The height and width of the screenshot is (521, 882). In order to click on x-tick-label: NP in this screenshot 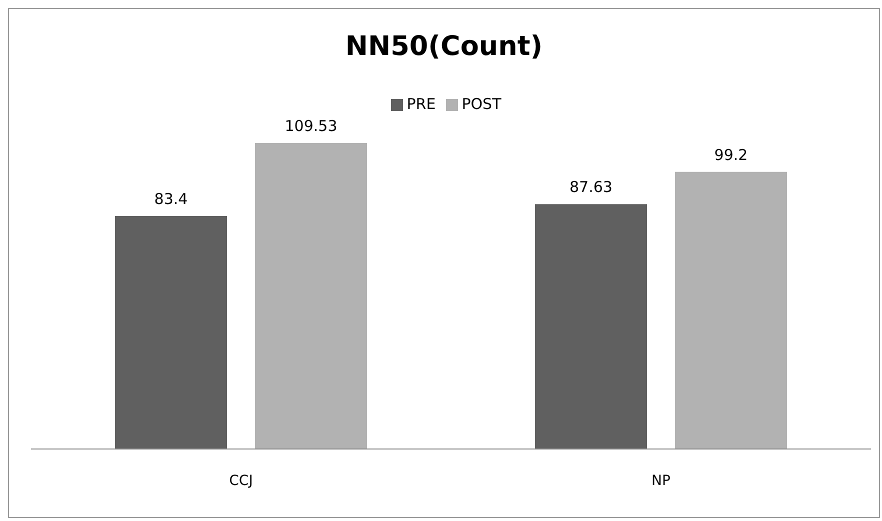, I will do `click(661, 480)`.